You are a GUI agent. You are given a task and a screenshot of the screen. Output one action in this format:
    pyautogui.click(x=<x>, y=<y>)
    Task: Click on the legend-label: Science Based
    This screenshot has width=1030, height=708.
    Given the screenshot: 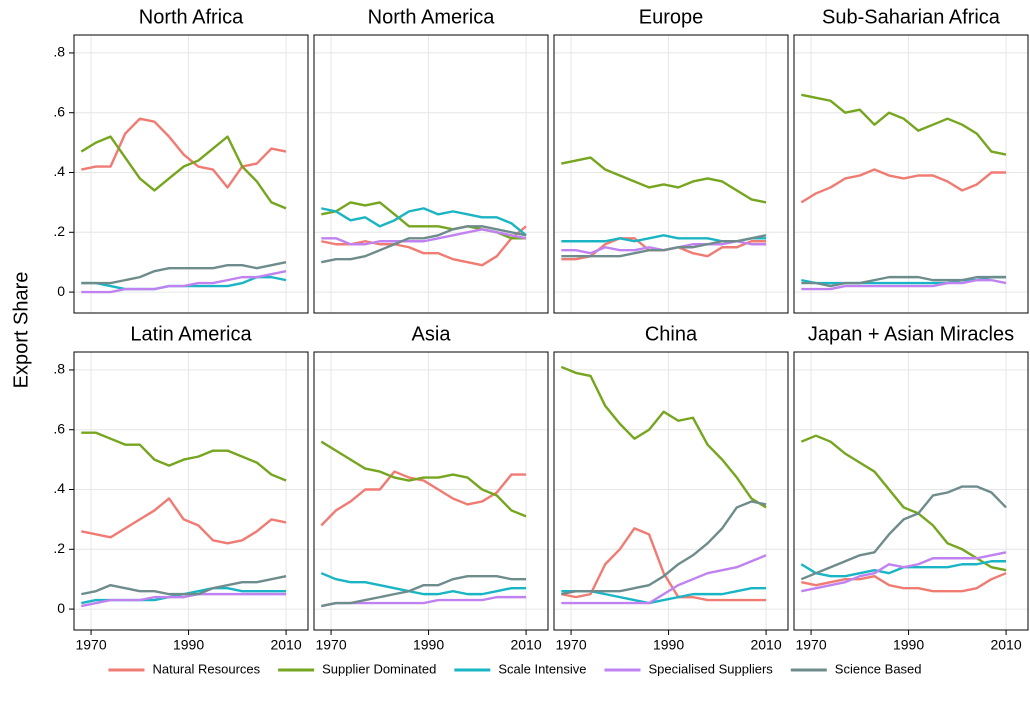 What is the action you would take?
    pyautogui.click(x=878, y=668)
    